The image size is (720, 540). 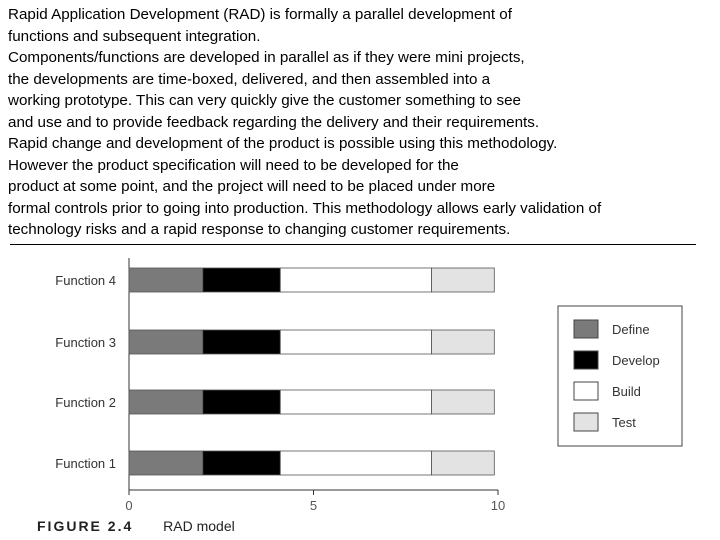 What do you see at coordinates (128, 505) in the screenshot?
I see `x-tick-label: 0` at bounding box center [128, 505].